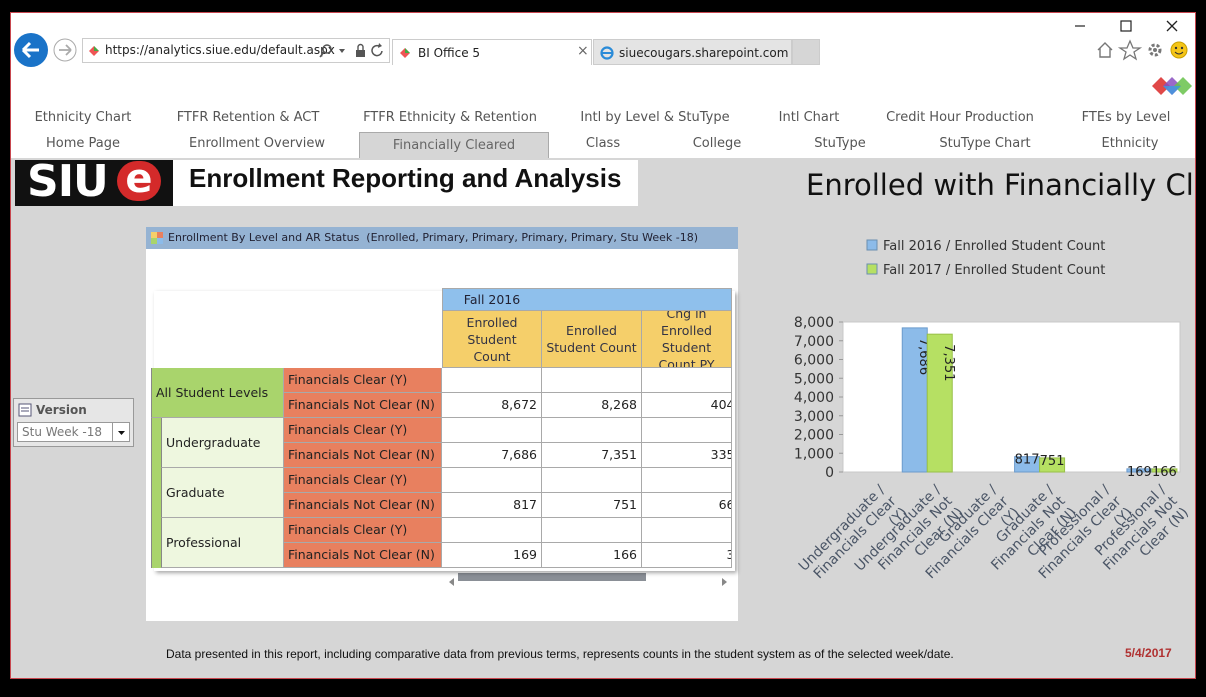  Describe the element at coordinates (25, 410) in the screenshot. I see `version-icon` at that location.